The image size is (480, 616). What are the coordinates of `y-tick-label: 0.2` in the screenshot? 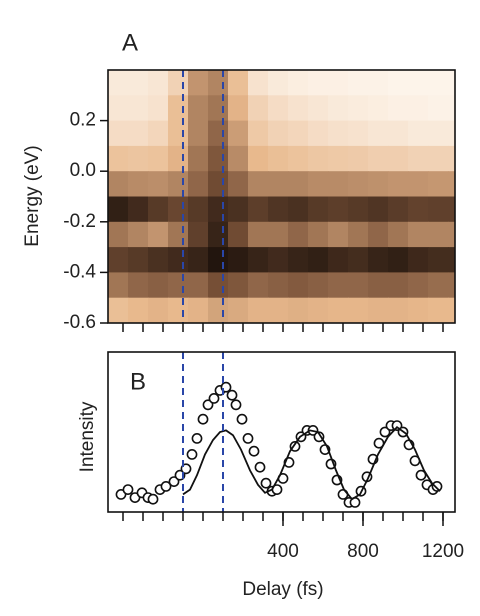 It's located at (83, 120).